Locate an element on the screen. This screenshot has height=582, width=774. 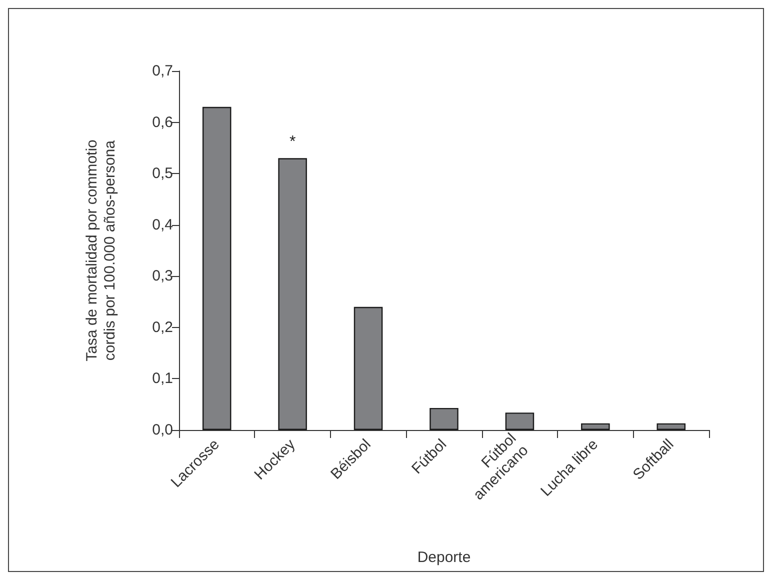
y-tick-label: 0,7 is located at coordinates (162, 71).